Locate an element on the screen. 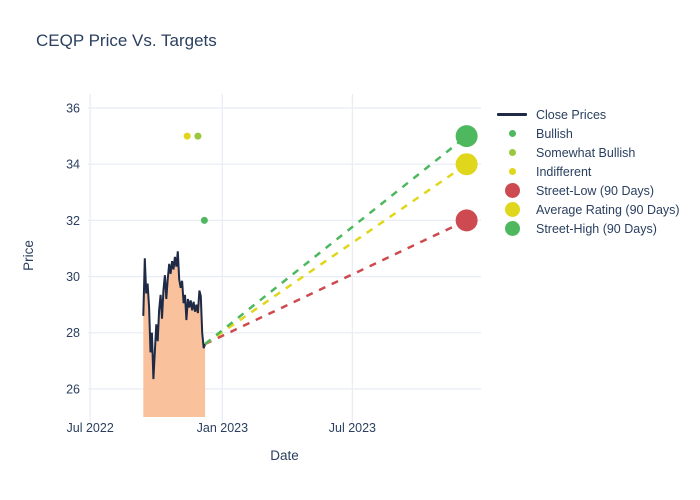  y-axis-title: Price is located at coordinates (28, 255).